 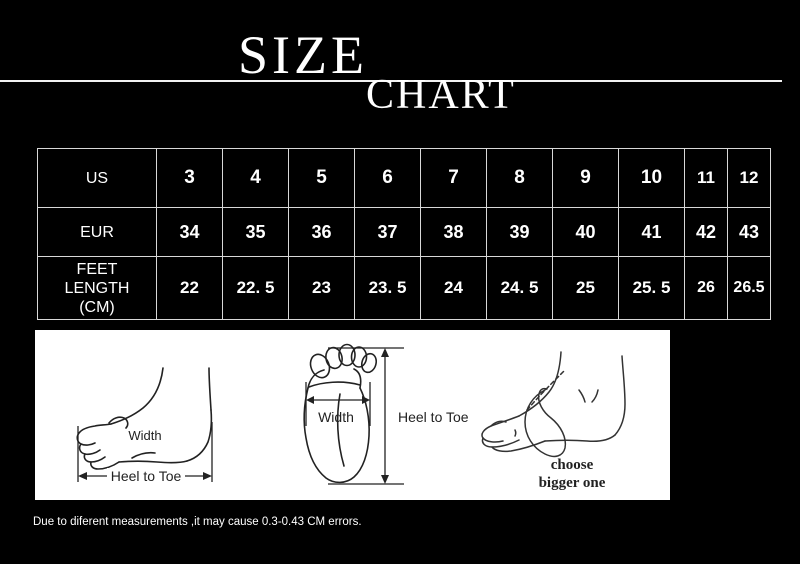 I want to click on table-row: EUR 34 35 36 37 38 39 40 41 42 43, so click(x=404, y=232).